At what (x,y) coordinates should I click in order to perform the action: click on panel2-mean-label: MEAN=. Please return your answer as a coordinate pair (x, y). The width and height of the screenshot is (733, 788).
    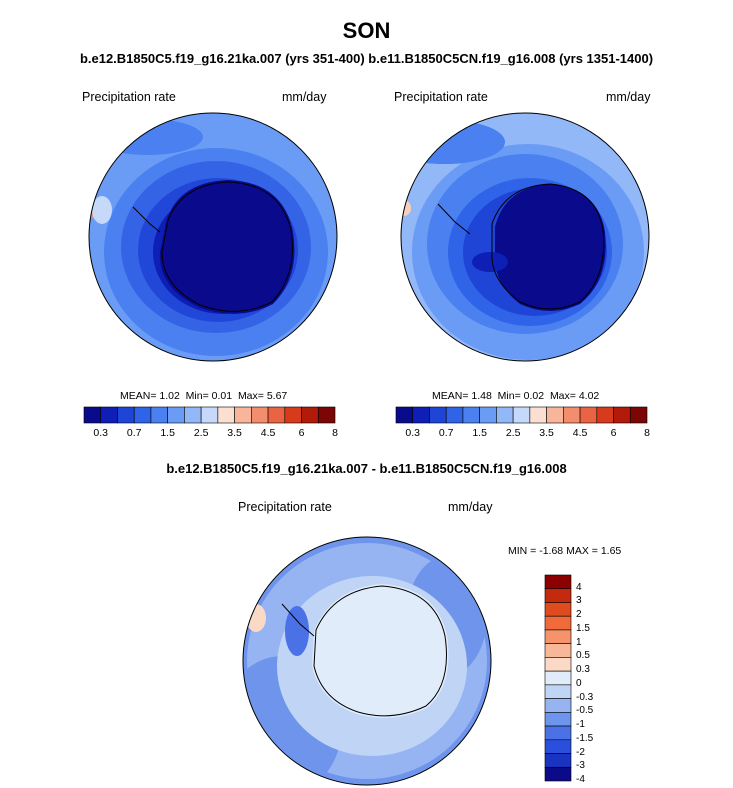
    Looking at the image, I should click on (450, 396).